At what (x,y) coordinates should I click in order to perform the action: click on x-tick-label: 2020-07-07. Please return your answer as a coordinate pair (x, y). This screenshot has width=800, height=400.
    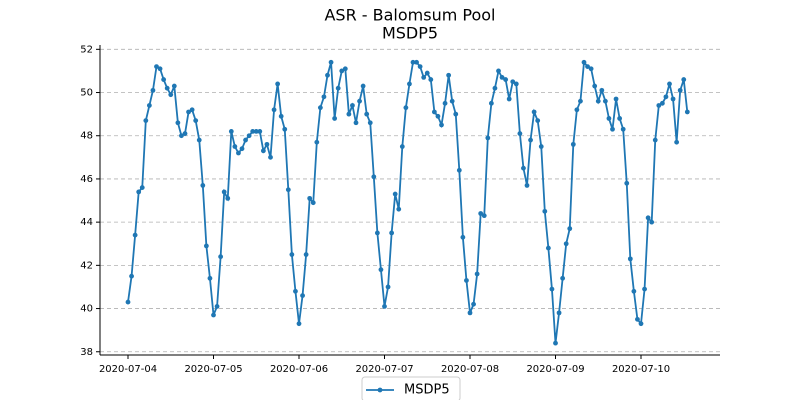
    Looking at the image, I should click on (384, 369).